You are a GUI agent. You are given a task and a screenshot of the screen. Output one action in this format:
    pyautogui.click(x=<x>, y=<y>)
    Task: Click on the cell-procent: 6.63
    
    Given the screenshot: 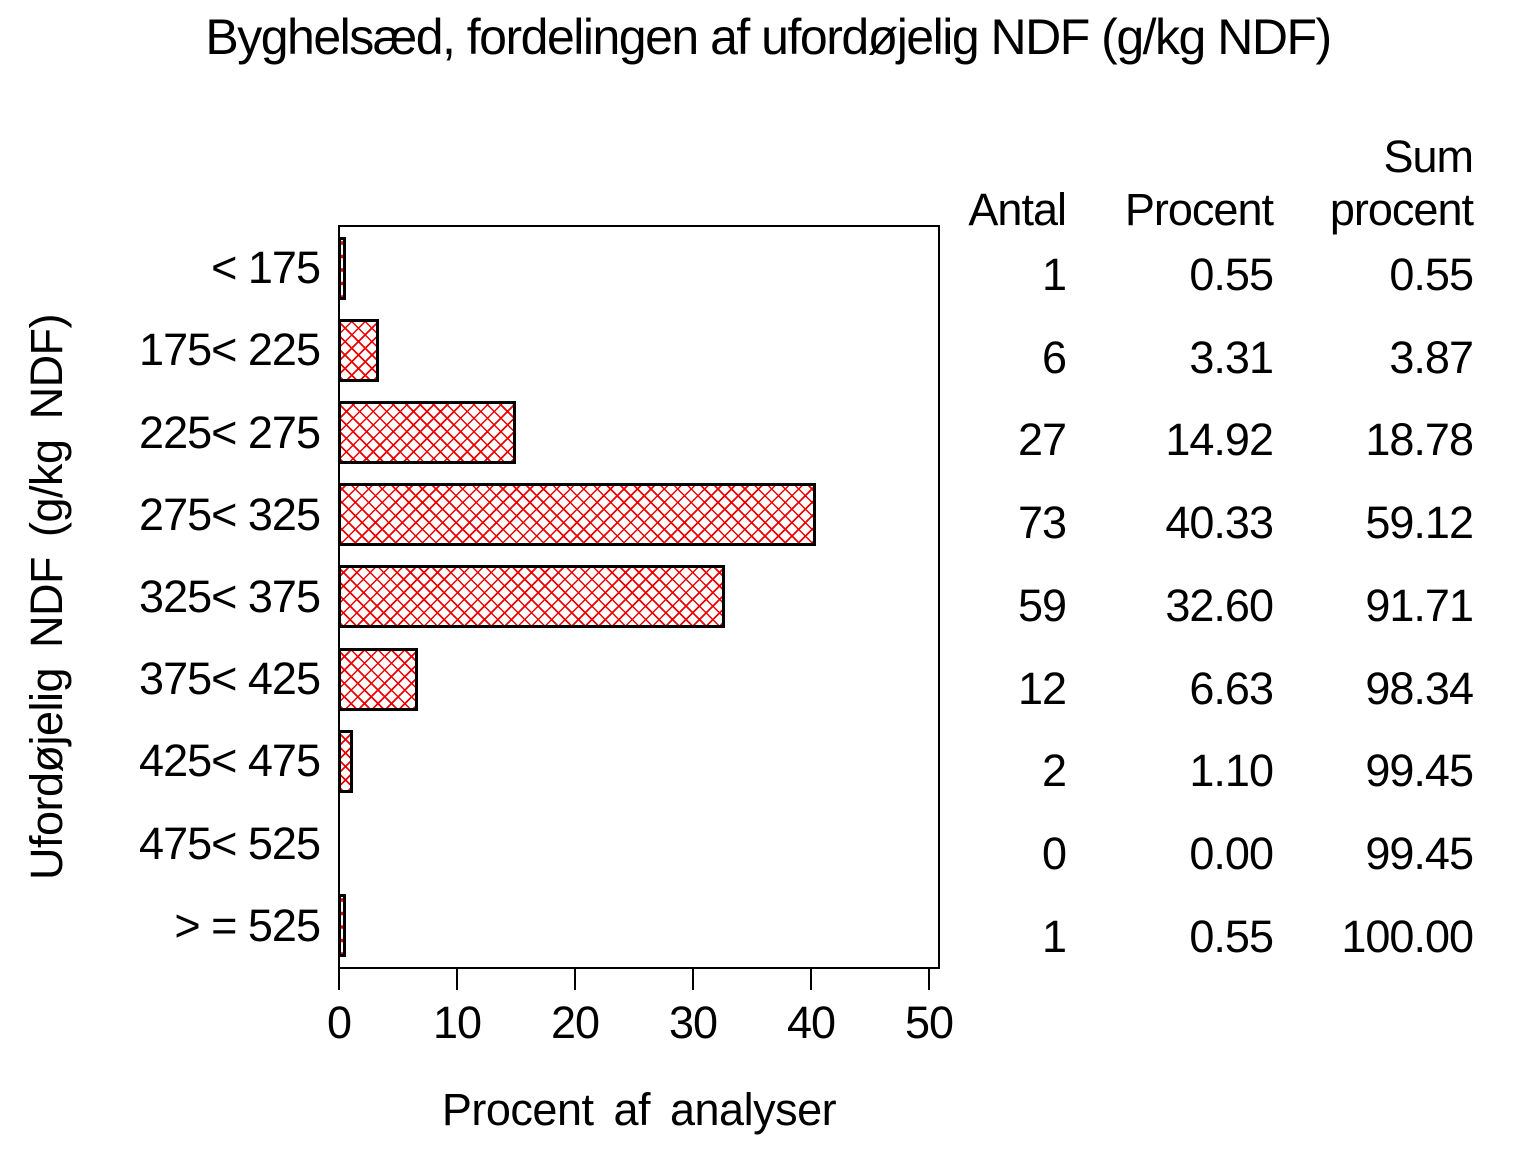 What is the action you would take?
    pyautogui.click(x=1231, y=688)
    